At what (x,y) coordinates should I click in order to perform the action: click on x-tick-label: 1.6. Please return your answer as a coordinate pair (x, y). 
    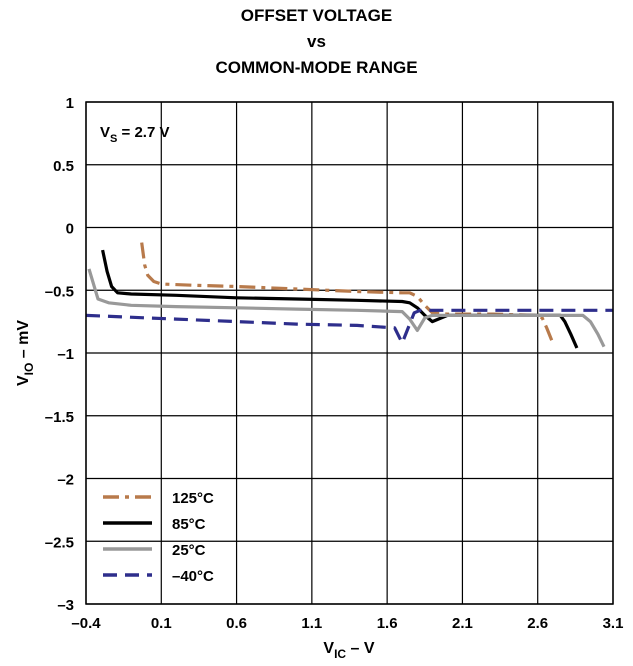
    Looking at the image, I should click on (387, 623).